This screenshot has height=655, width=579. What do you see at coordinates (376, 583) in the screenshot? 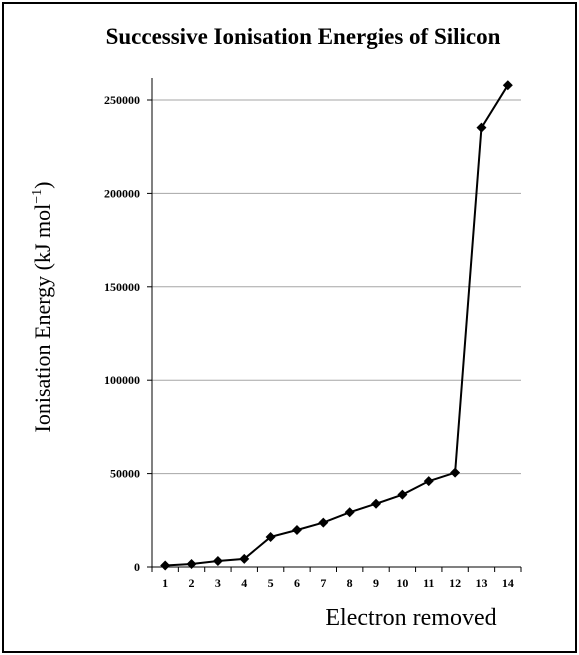
I see `x-tick-label: 9` at bounding box center [376, 583].